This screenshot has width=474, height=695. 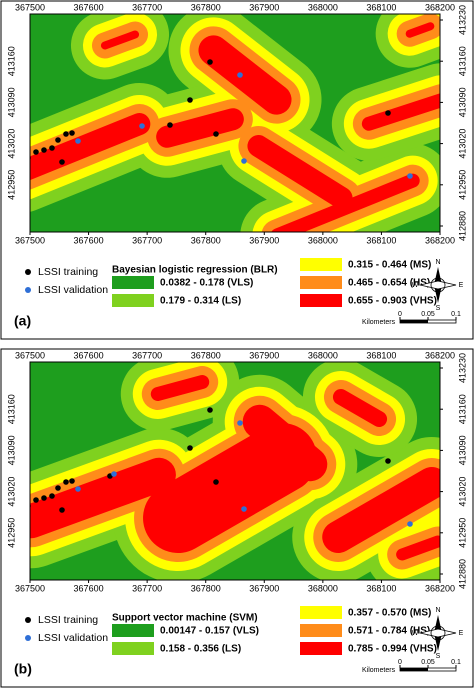 What do you see at coordinates (209, 631) in the screenshot?
I see `legend-label: 0.00147 - 0.157 (VLS)` at bounding box center [209, 631].